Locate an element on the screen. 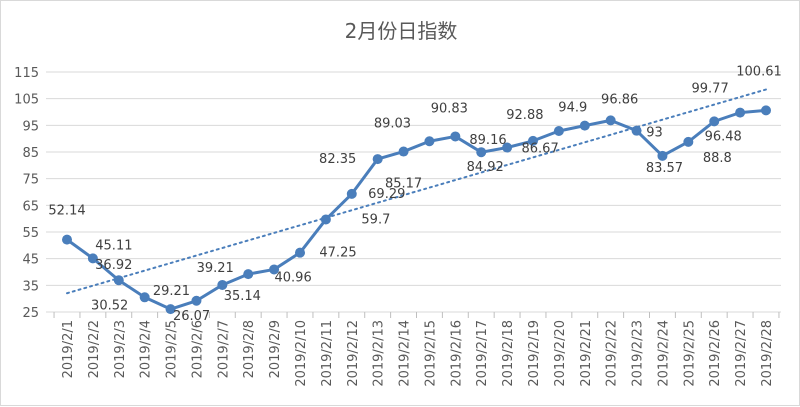  x-tick-label: 2019/2/10 is located at coordinates (301, 353).